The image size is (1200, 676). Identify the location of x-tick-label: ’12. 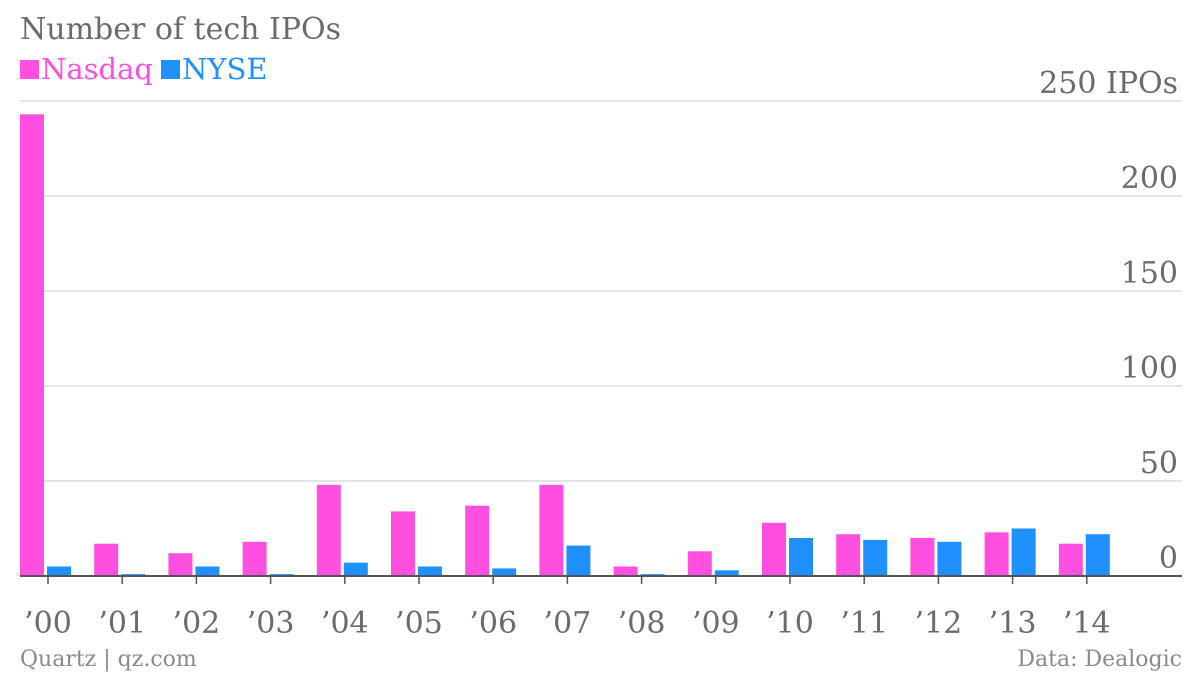
(939, 623).